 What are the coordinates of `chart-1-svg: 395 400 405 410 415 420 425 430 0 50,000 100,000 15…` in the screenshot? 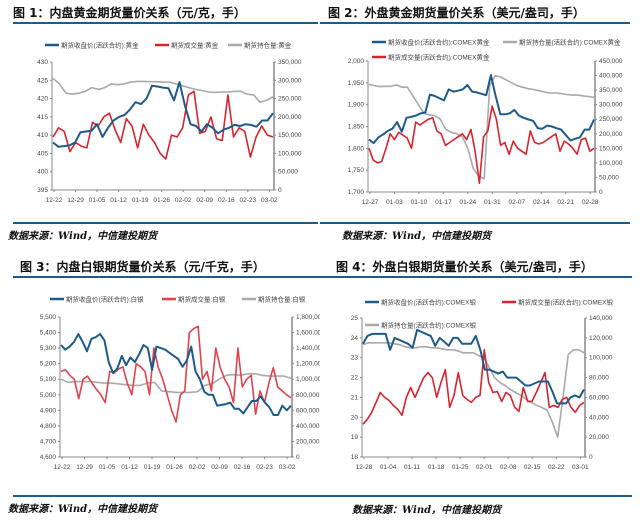 It's located at (169, 123).